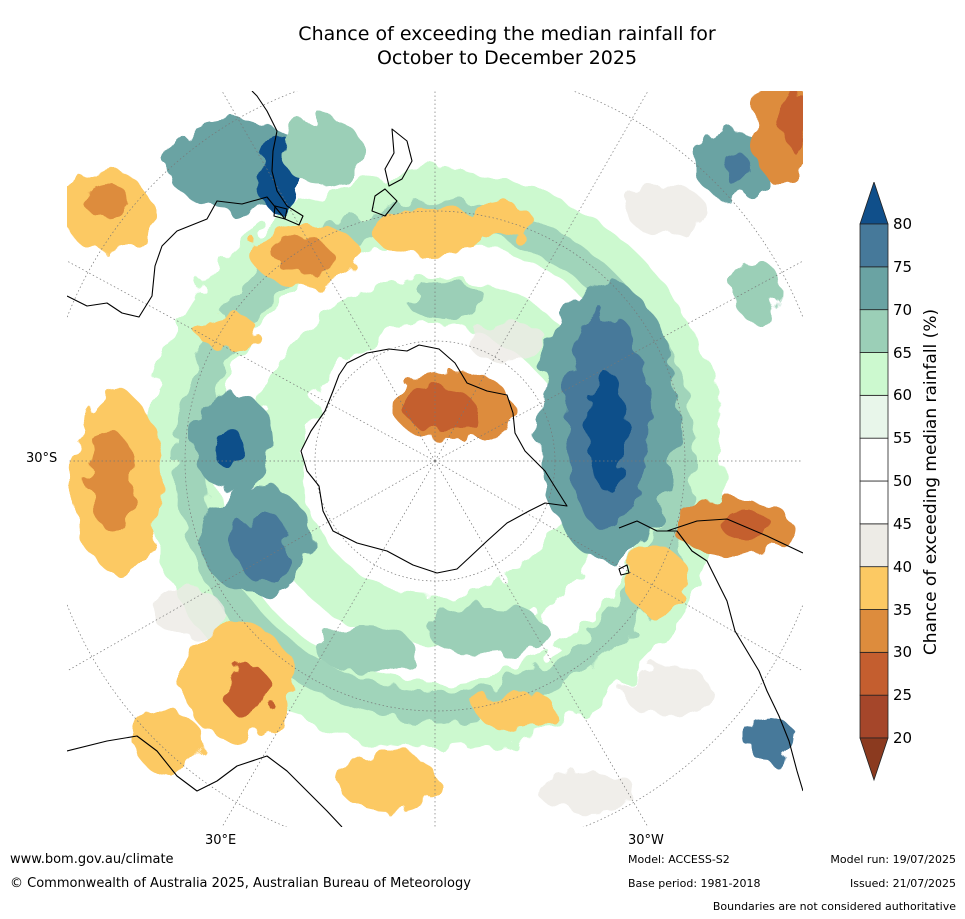 The height and width of the screenshot is (919, 965). Describe the element at coordinates (902, 883) in the screenshot. I see `footer-issued: Issued: 21/07/2025` at that location.